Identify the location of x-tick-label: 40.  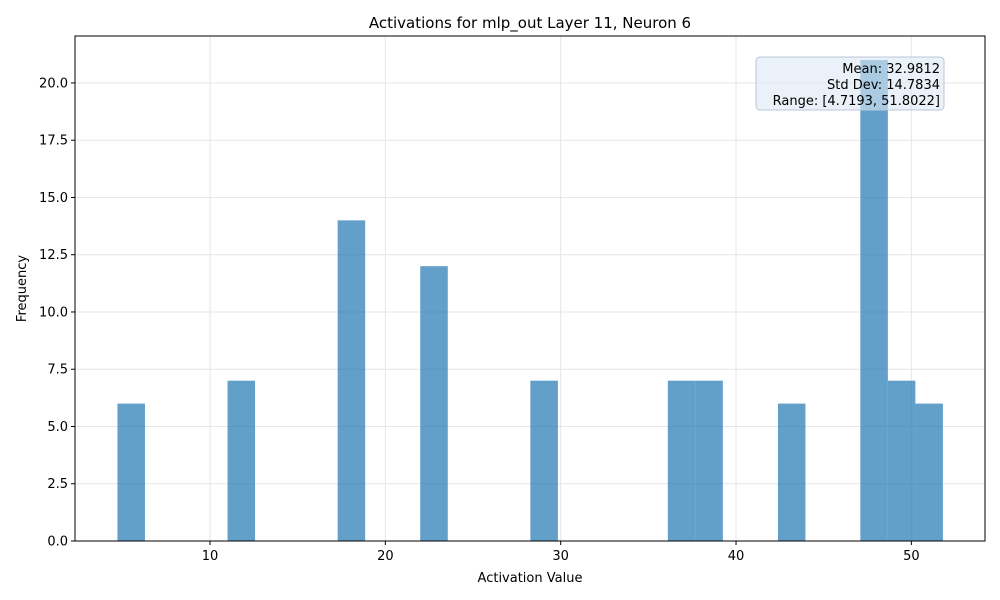
(736, 556).